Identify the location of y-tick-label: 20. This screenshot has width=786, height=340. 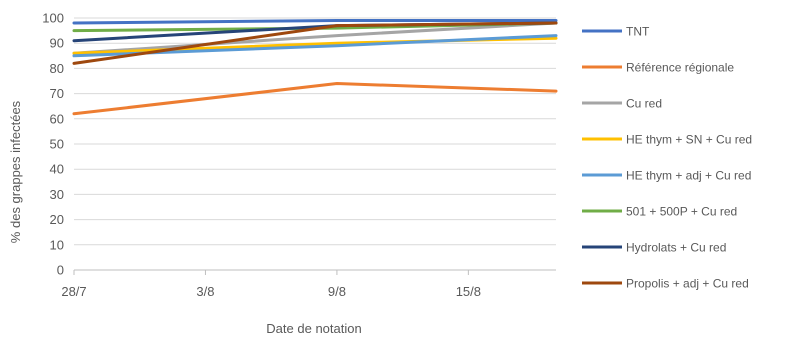
(57, 219).